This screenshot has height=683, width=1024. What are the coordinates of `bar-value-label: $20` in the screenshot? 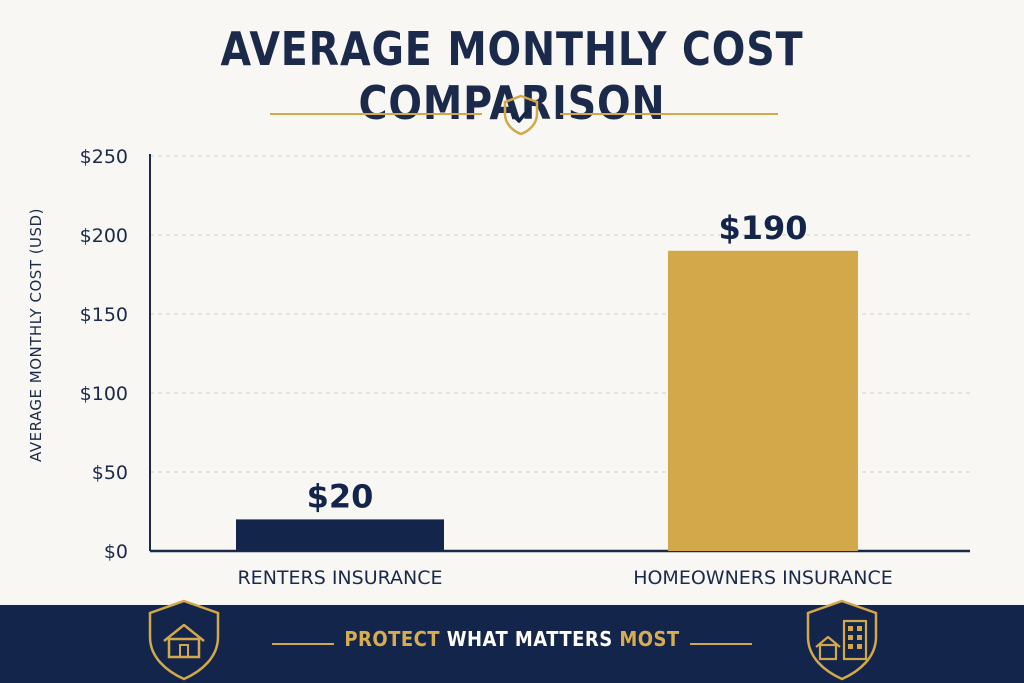 It's located at (340, 496).